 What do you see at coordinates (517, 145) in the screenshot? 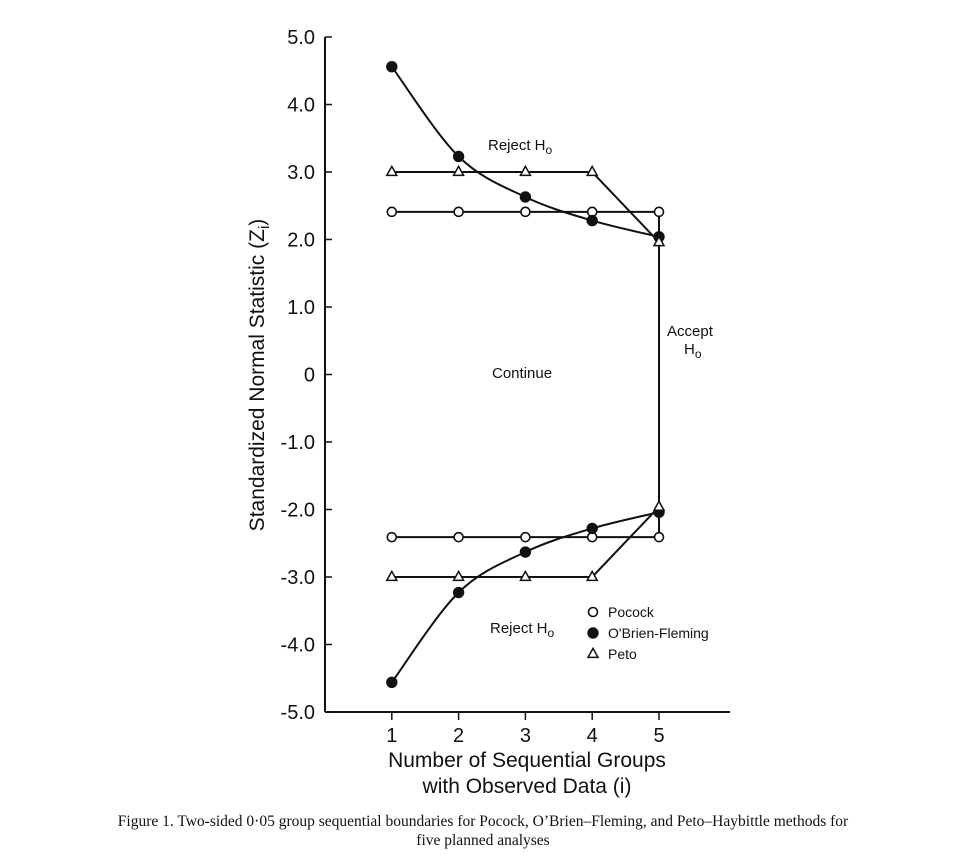
I see `reject-upper-text: Reject H` at bounding box center [517, 145].